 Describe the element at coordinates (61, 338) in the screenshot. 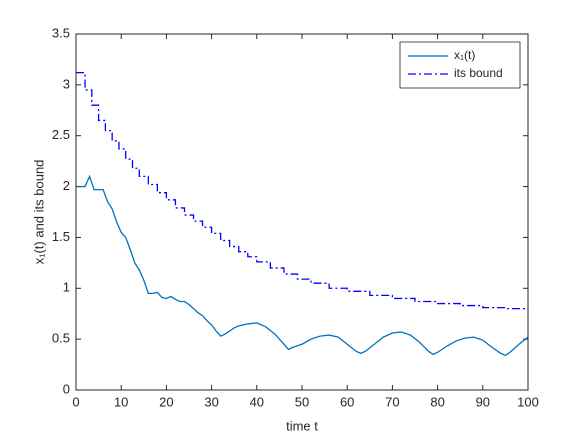

I see `y-tick-label: 0.5` at that location.